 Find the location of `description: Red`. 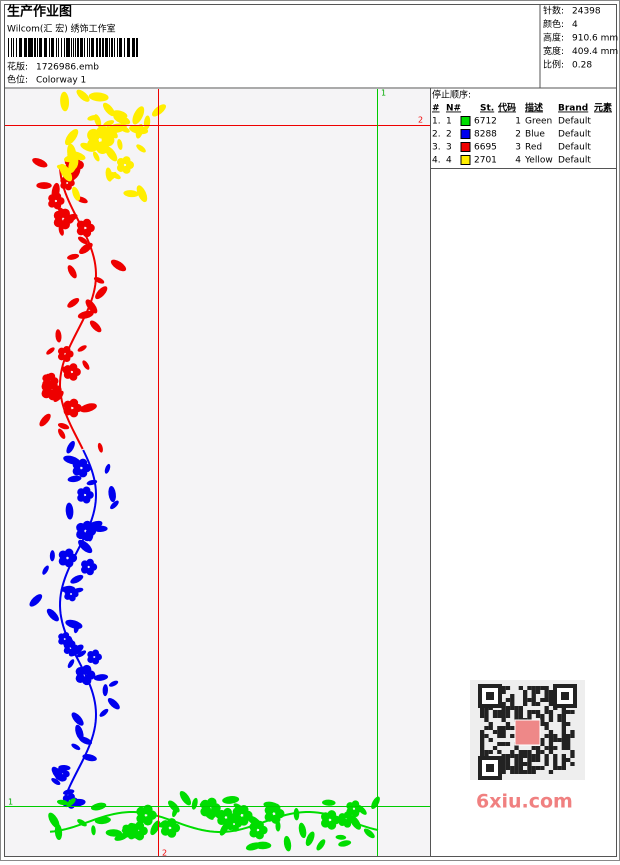

description: Red is located at coordinates (533, 148).